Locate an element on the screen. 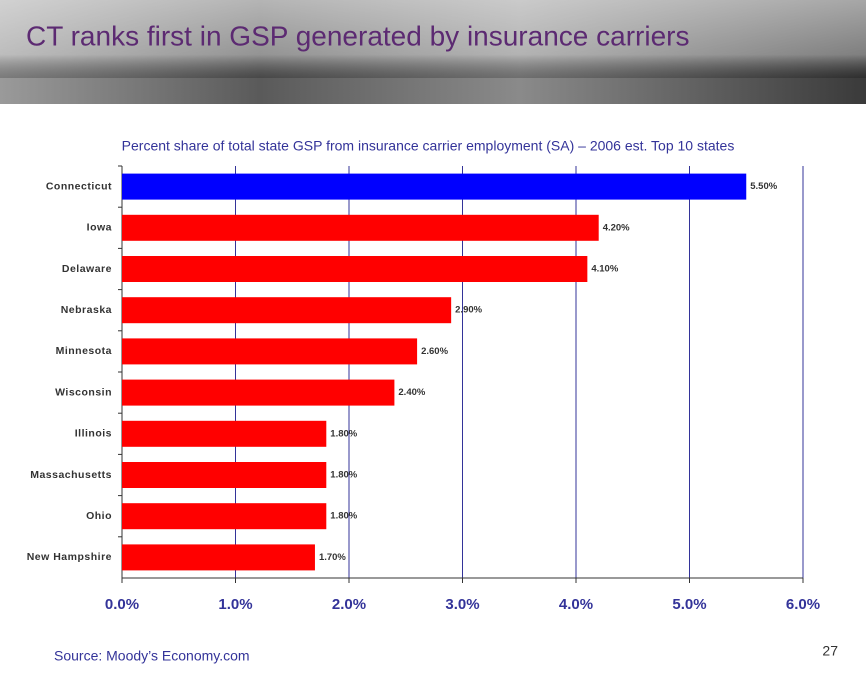 The image size is (866, 680). y-tick-label: New Hampshire is located at coordinates (69, 557).